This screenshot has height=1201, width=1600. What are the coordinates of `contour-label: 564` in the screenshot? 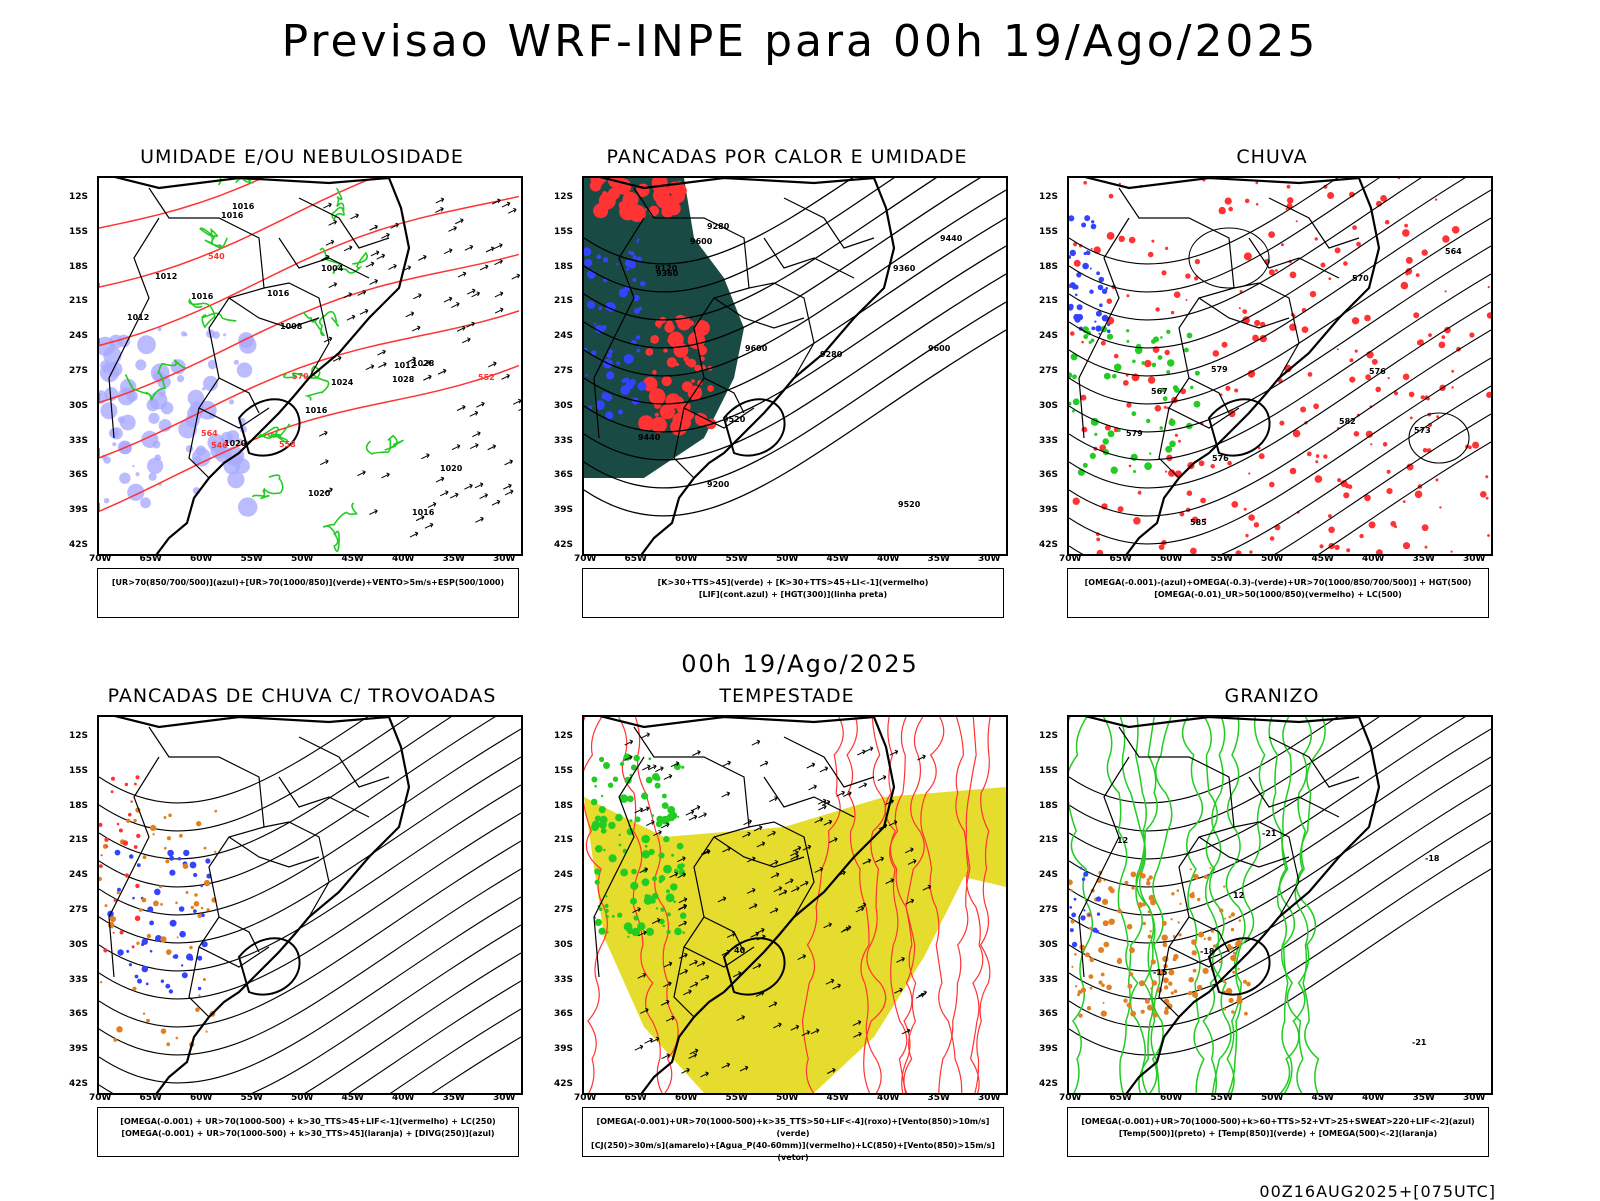 It's located at (1453, 251).